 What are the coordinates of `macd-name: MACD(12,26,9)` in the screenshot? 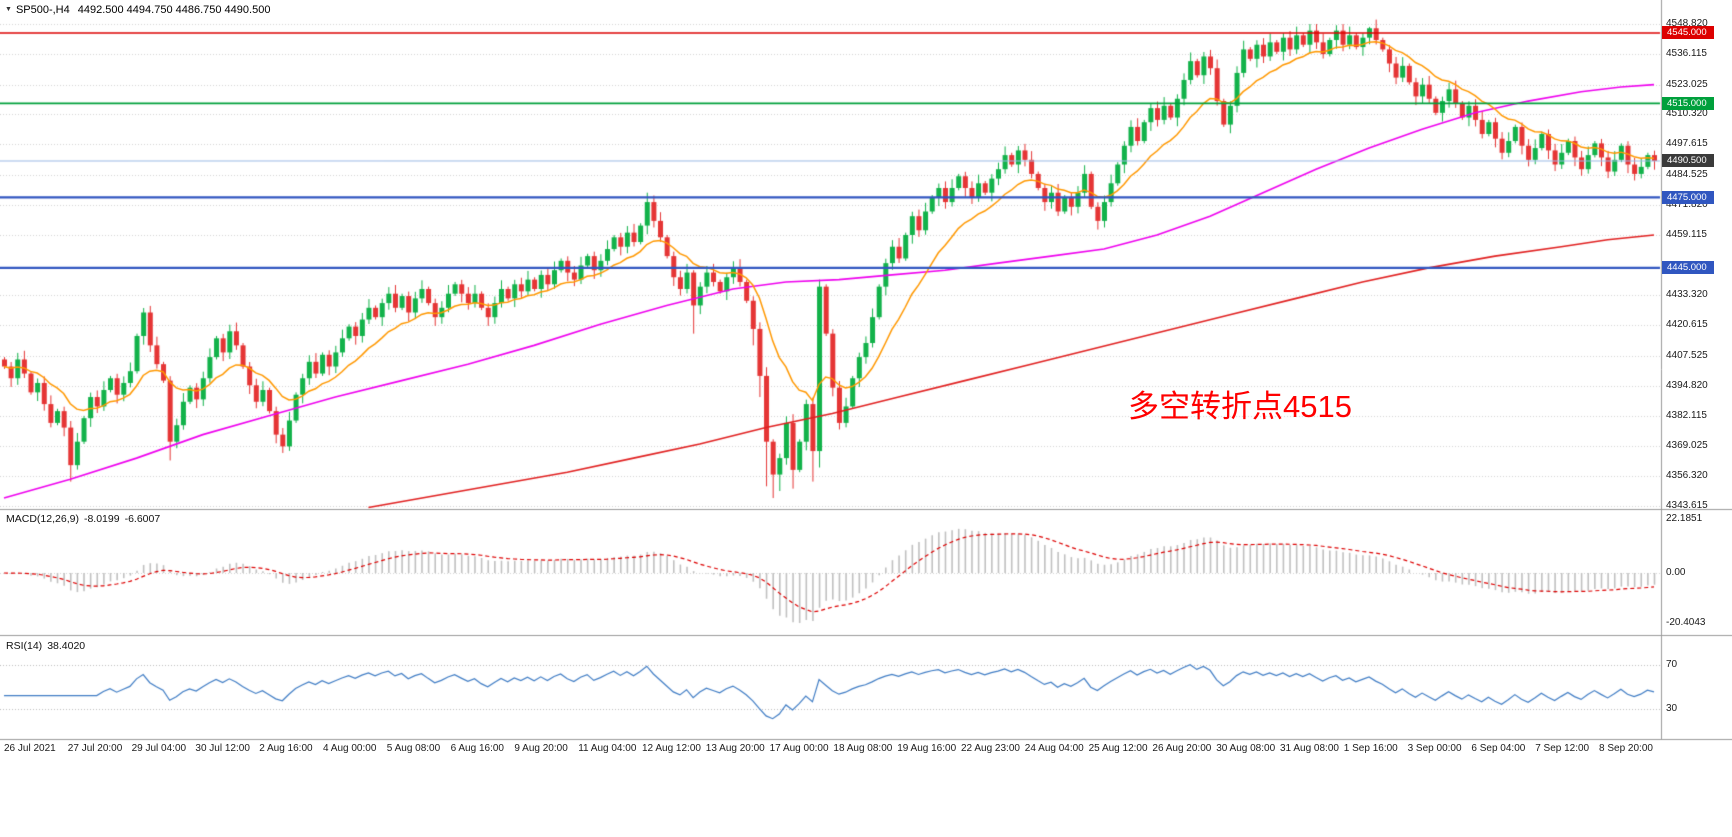 It's located at (42, 519).